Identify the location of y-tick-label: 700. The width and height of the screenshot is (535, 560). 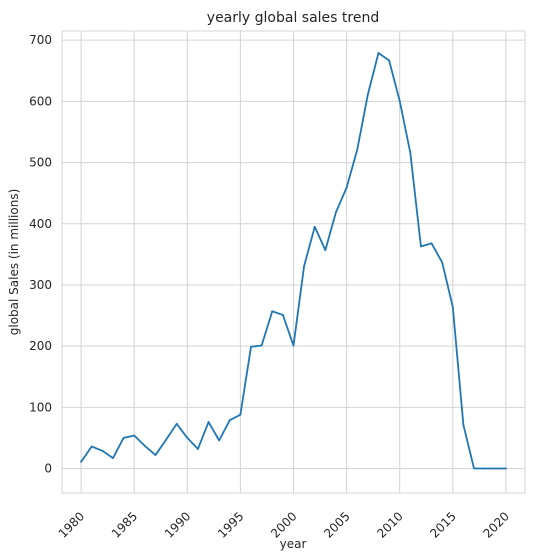
(40, 40).